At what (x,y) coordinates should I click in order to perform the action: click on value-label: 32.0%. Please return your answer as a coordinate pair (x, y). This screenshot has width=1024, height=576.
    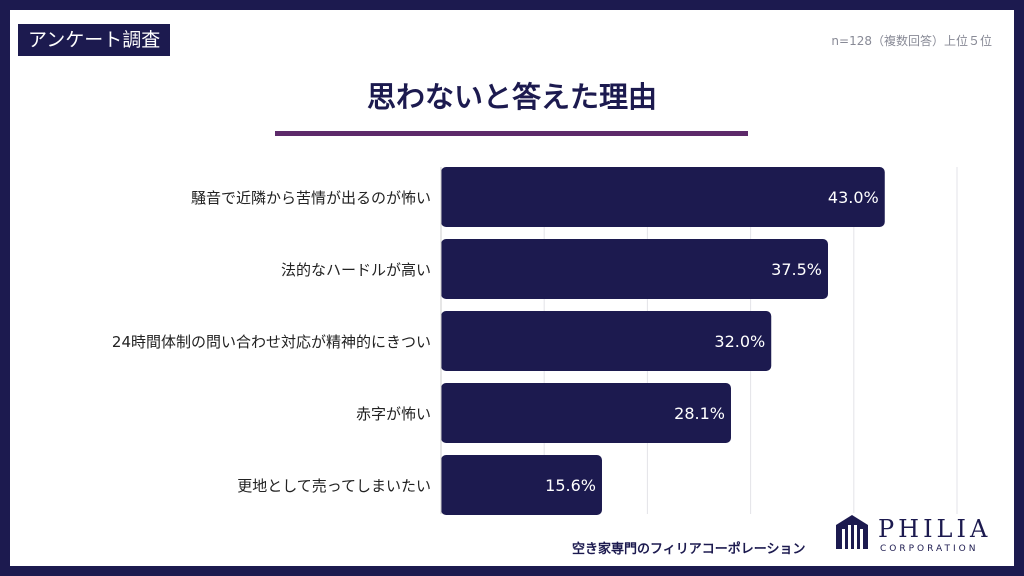
    Looking at the image, I should click on (739, 341).